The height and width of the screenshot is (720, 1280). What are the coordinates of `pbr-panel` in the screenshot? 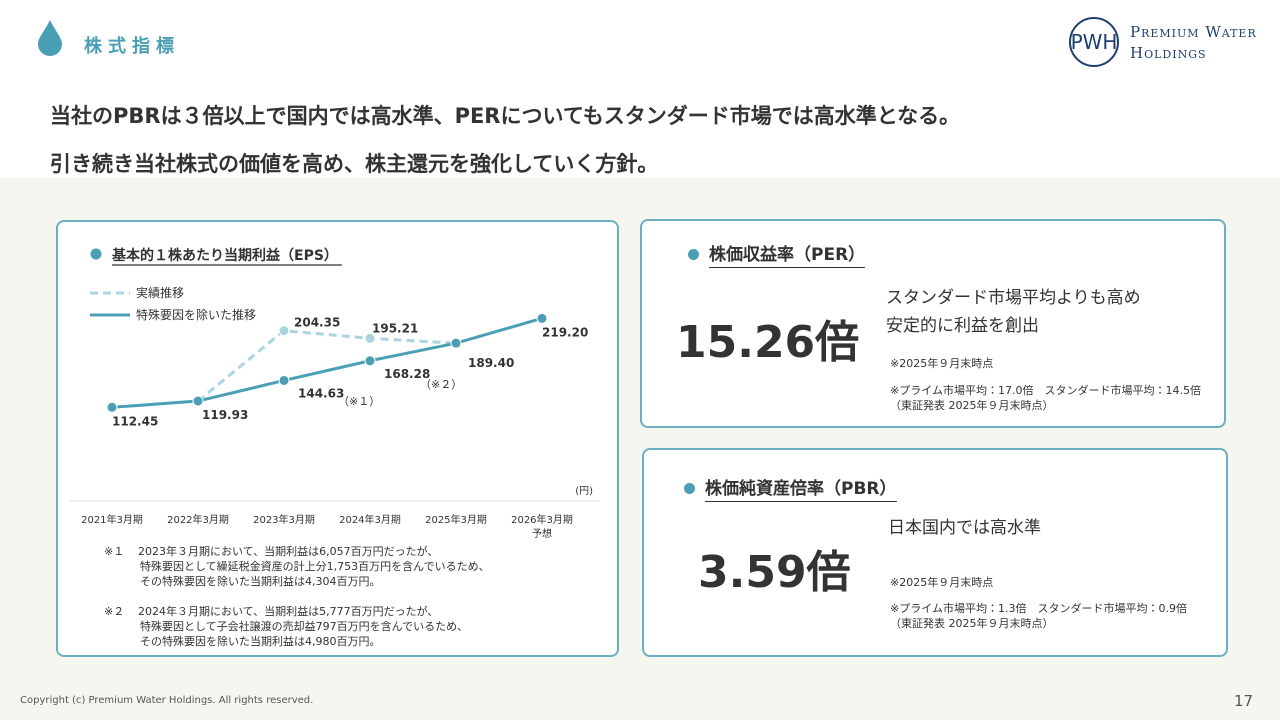 It's located at (935, 552).